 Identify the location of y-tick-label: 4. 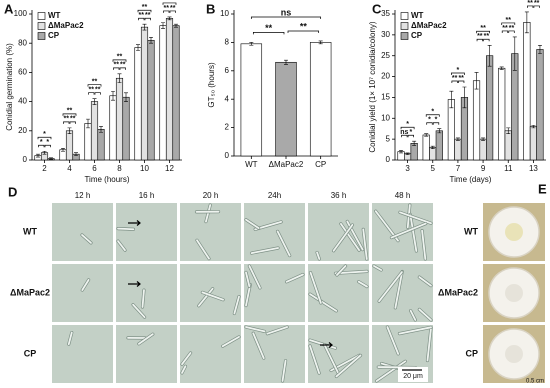
(227, 98).